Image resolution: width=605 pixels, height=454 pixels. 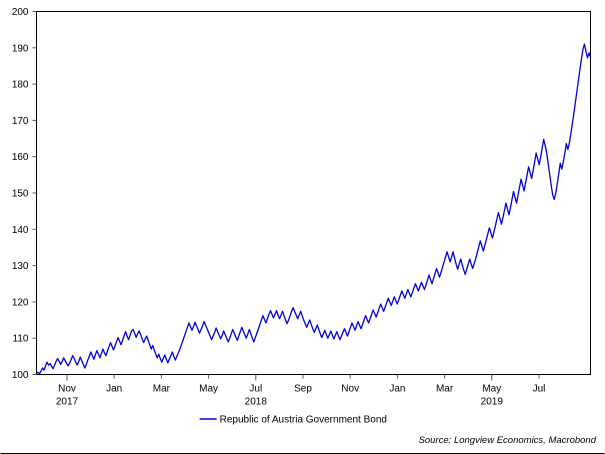 What do you see at coordinates (20, 85) in the screenshot?
I see `y-axis-tick-label: 180` at bounding box center [20, 85].